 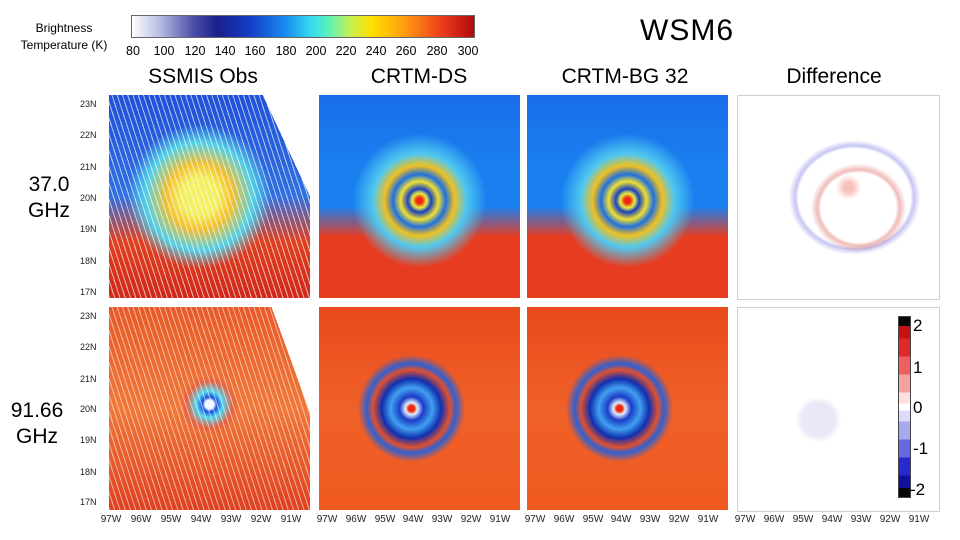 What do you see at coordinates (468, 51) in the screenshot?
I see `colorbar-tick: 300` at bounding box center [468, 51].